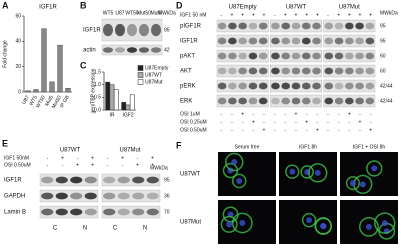  Describe the element at coordinates (155, 13) in the screenshot. I see `lane-label: Mut5` at that location.